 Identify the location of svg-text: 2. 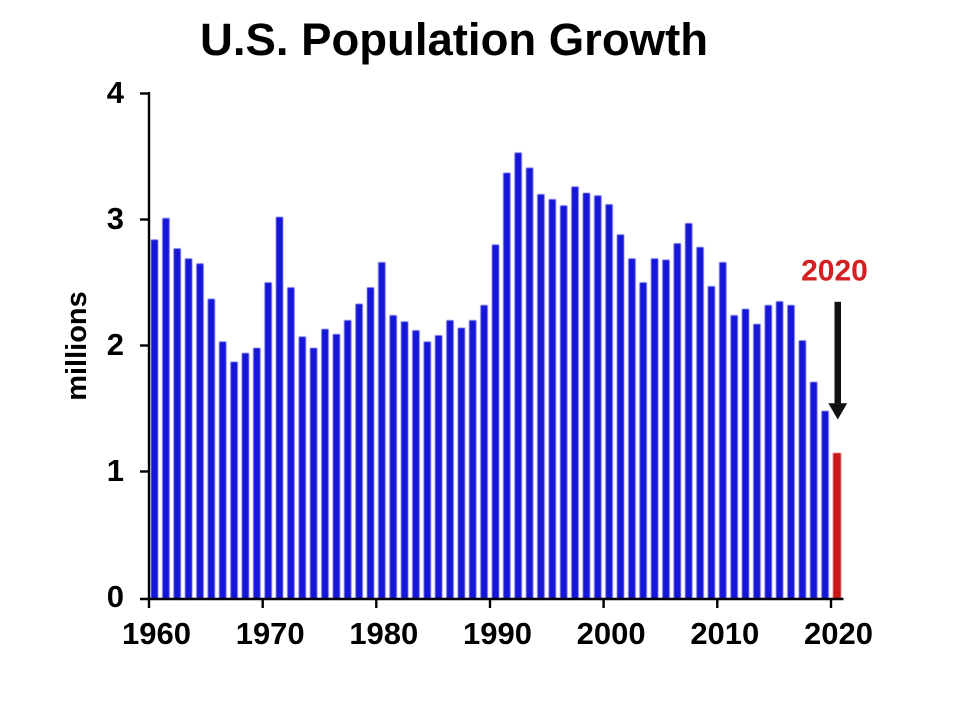
(115, 344).